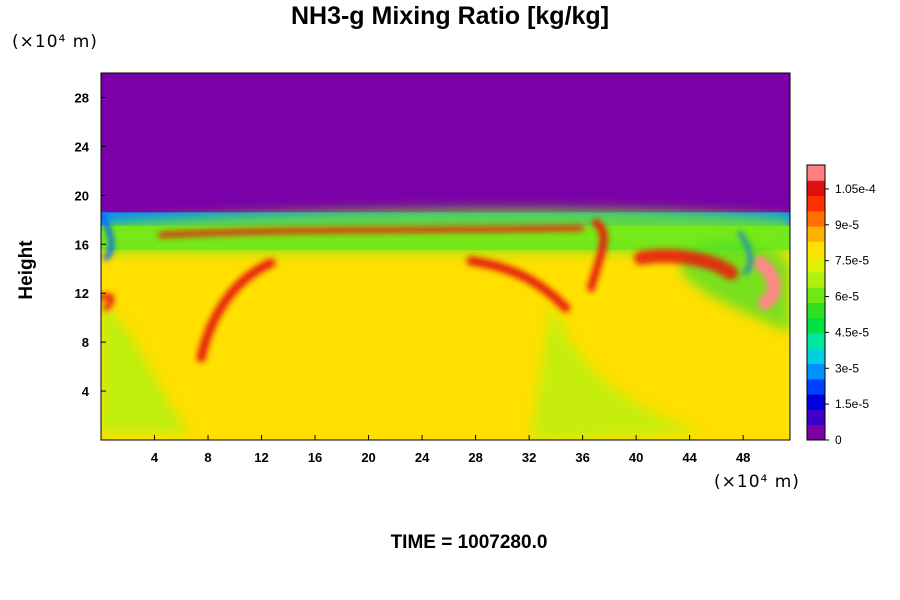  Describe the element at coordinates (55, 42) in the screenshot. I see `y-axis-unit: (×10⁴ m)` at that location.